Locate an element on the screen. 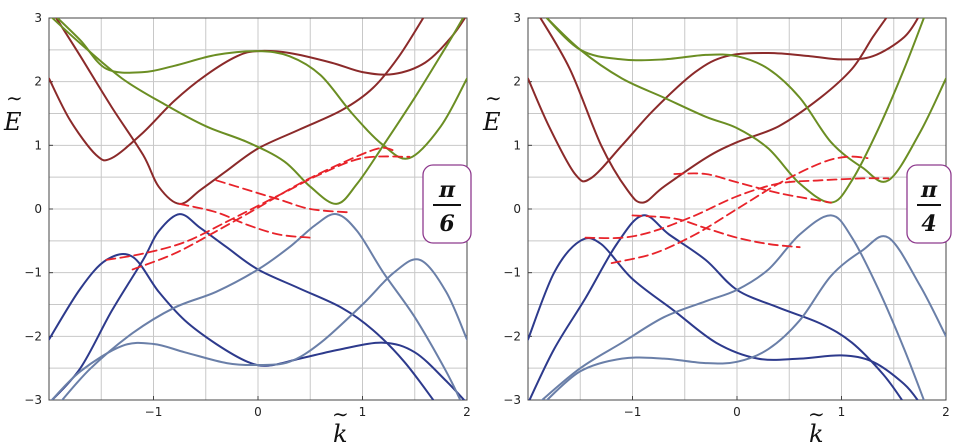  band-curve-conduction is located at coordinates (258, 90).